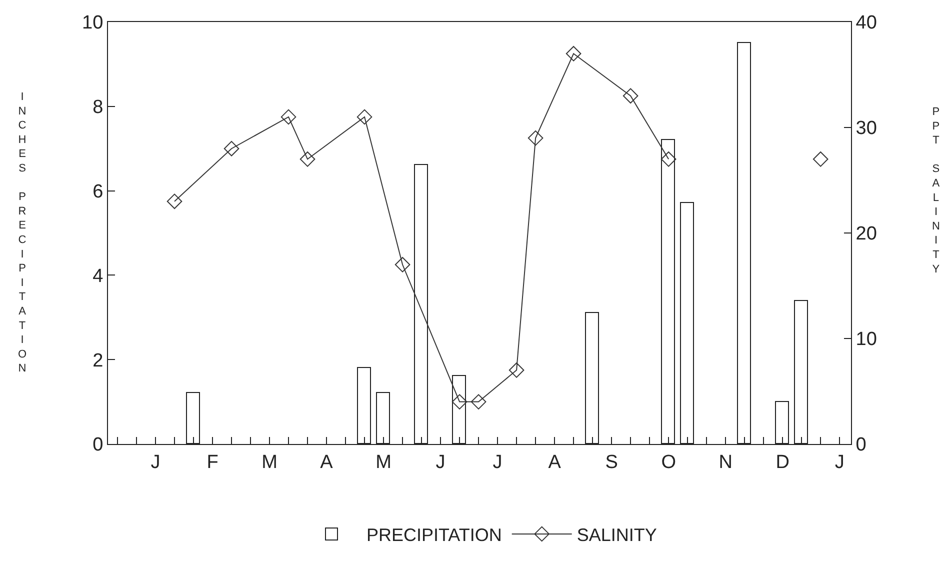 This screenshot has width=951, height=565. I want to click on y2-tick-label: 30, so click(866, 129).